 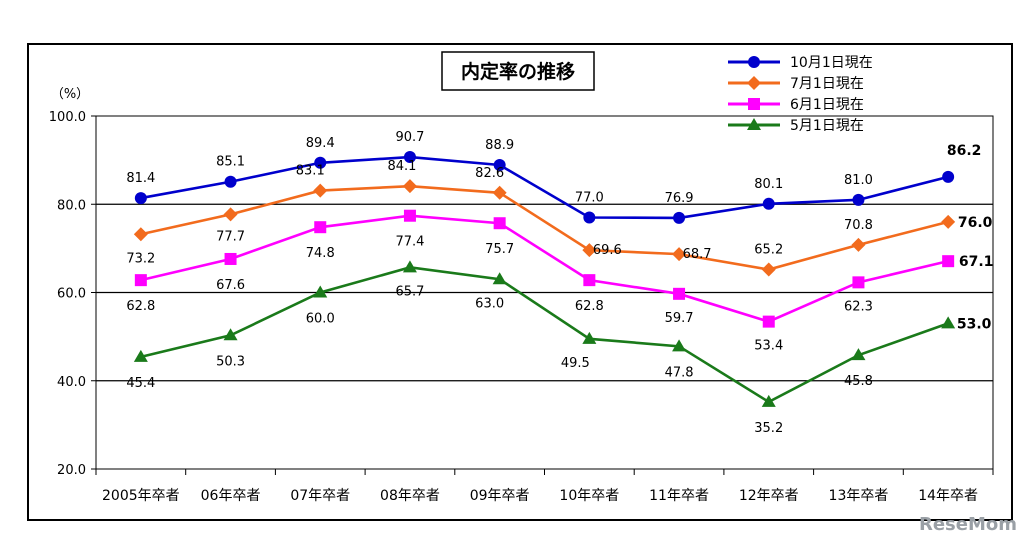 I want to click on data-label: 59.7, so click(x=679, y=318).